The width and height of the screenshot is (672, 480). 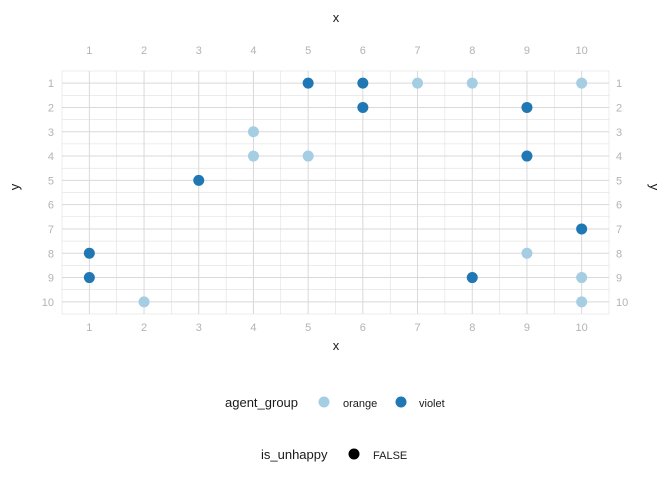 What do you see at coordinates (253, 51) in the screenshot?
I see `x-tick-label-top: 4` at bounding box center [253, 51].